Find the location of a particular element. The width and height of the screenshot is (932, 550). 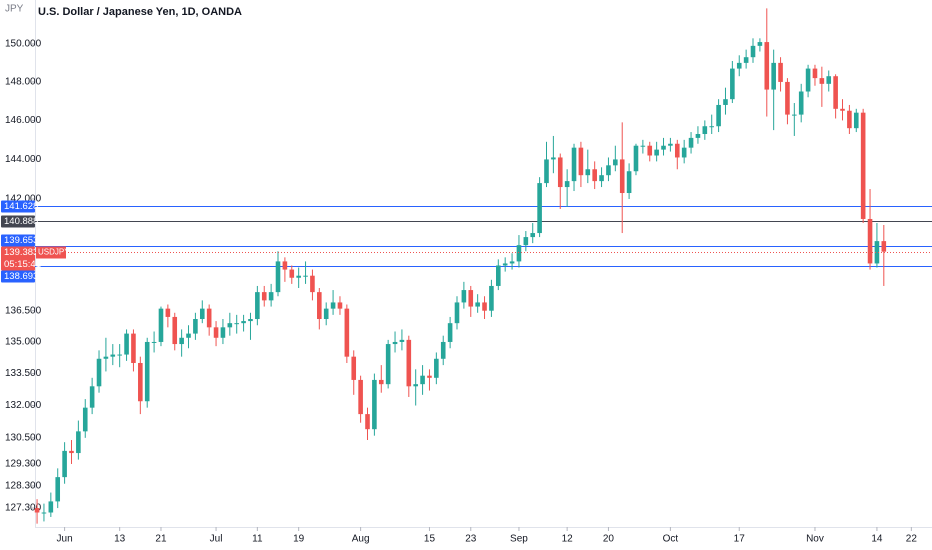

x-tick-label: 13 is located at coordinates (120, 539).